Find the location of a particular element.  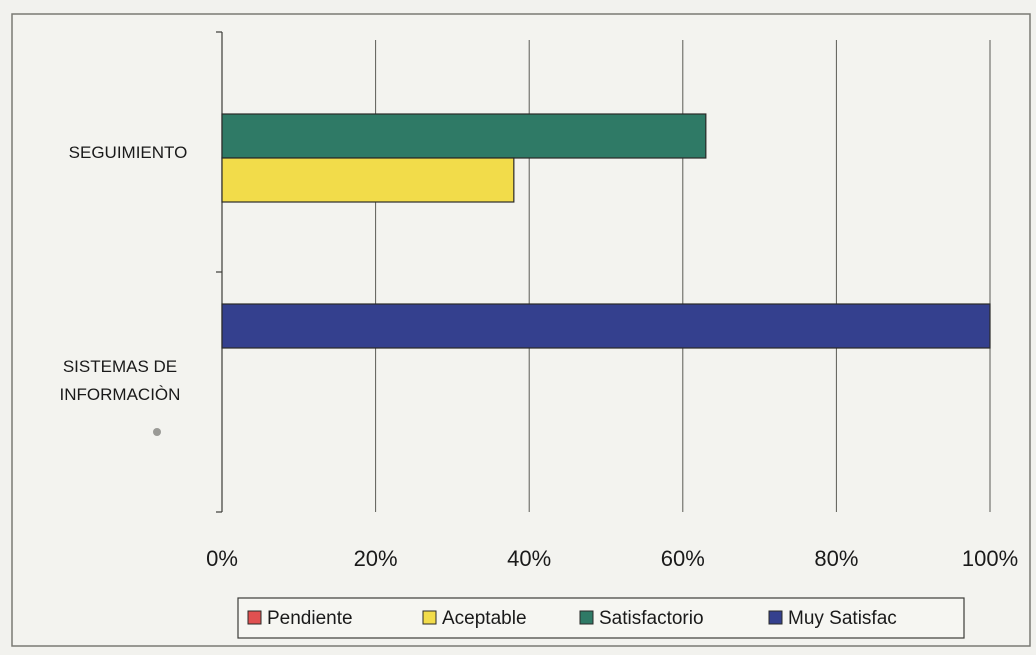

x-tick-label: 0% is located at coordinates (222, 558).